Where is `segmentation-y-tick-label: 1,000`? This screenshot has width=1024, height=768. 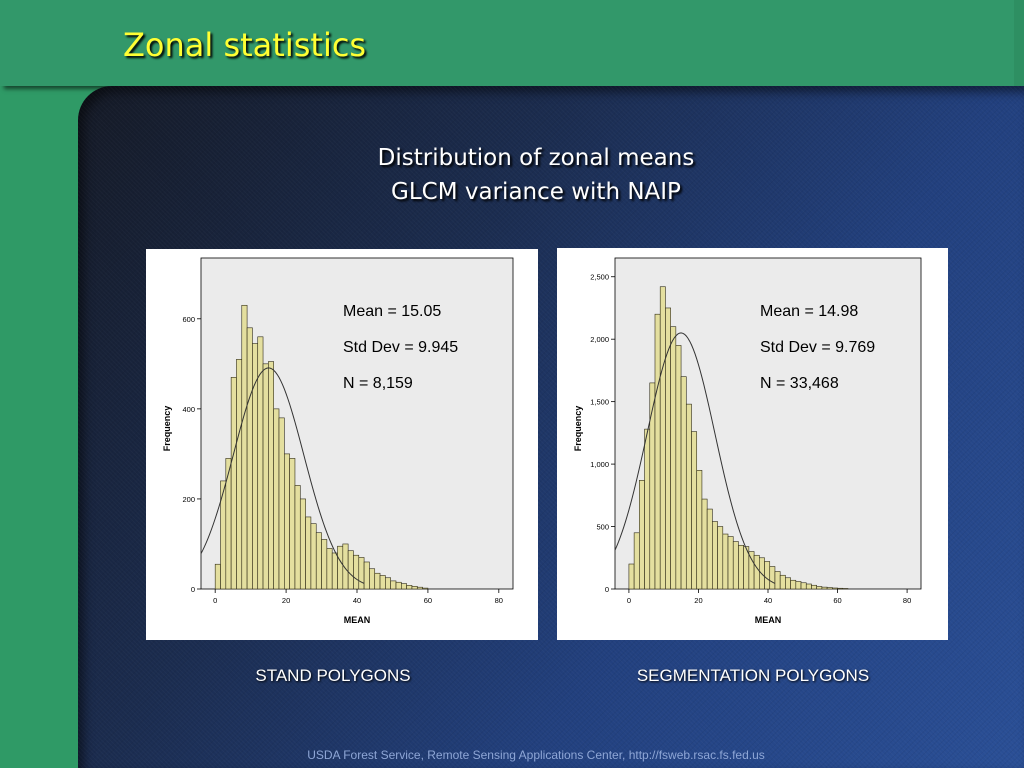 segmentation-y-tick-label: 1,000 is located at coordinates (599, 464).